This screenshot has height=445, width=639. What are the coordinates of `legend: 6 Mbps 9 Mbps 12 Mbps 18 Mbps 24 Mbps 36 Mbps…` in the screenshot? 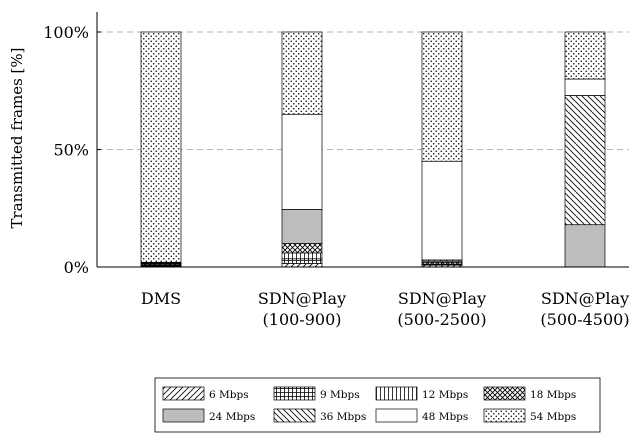 It's located at (377, 405).